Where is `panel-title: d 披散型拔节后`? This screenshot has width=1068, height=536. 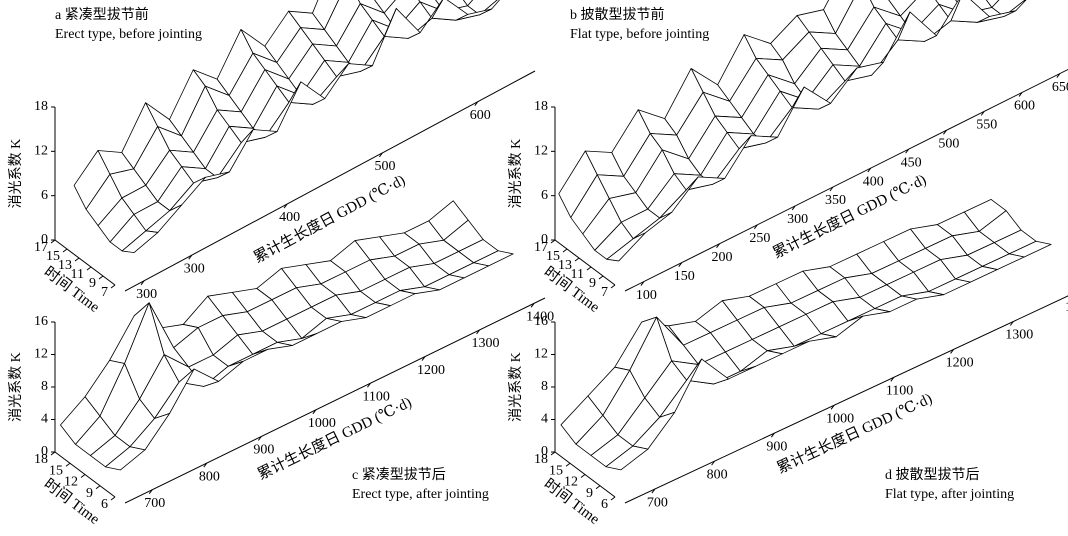
panel-title: d 披散型拔节后 is located at coordinates (932, 475).